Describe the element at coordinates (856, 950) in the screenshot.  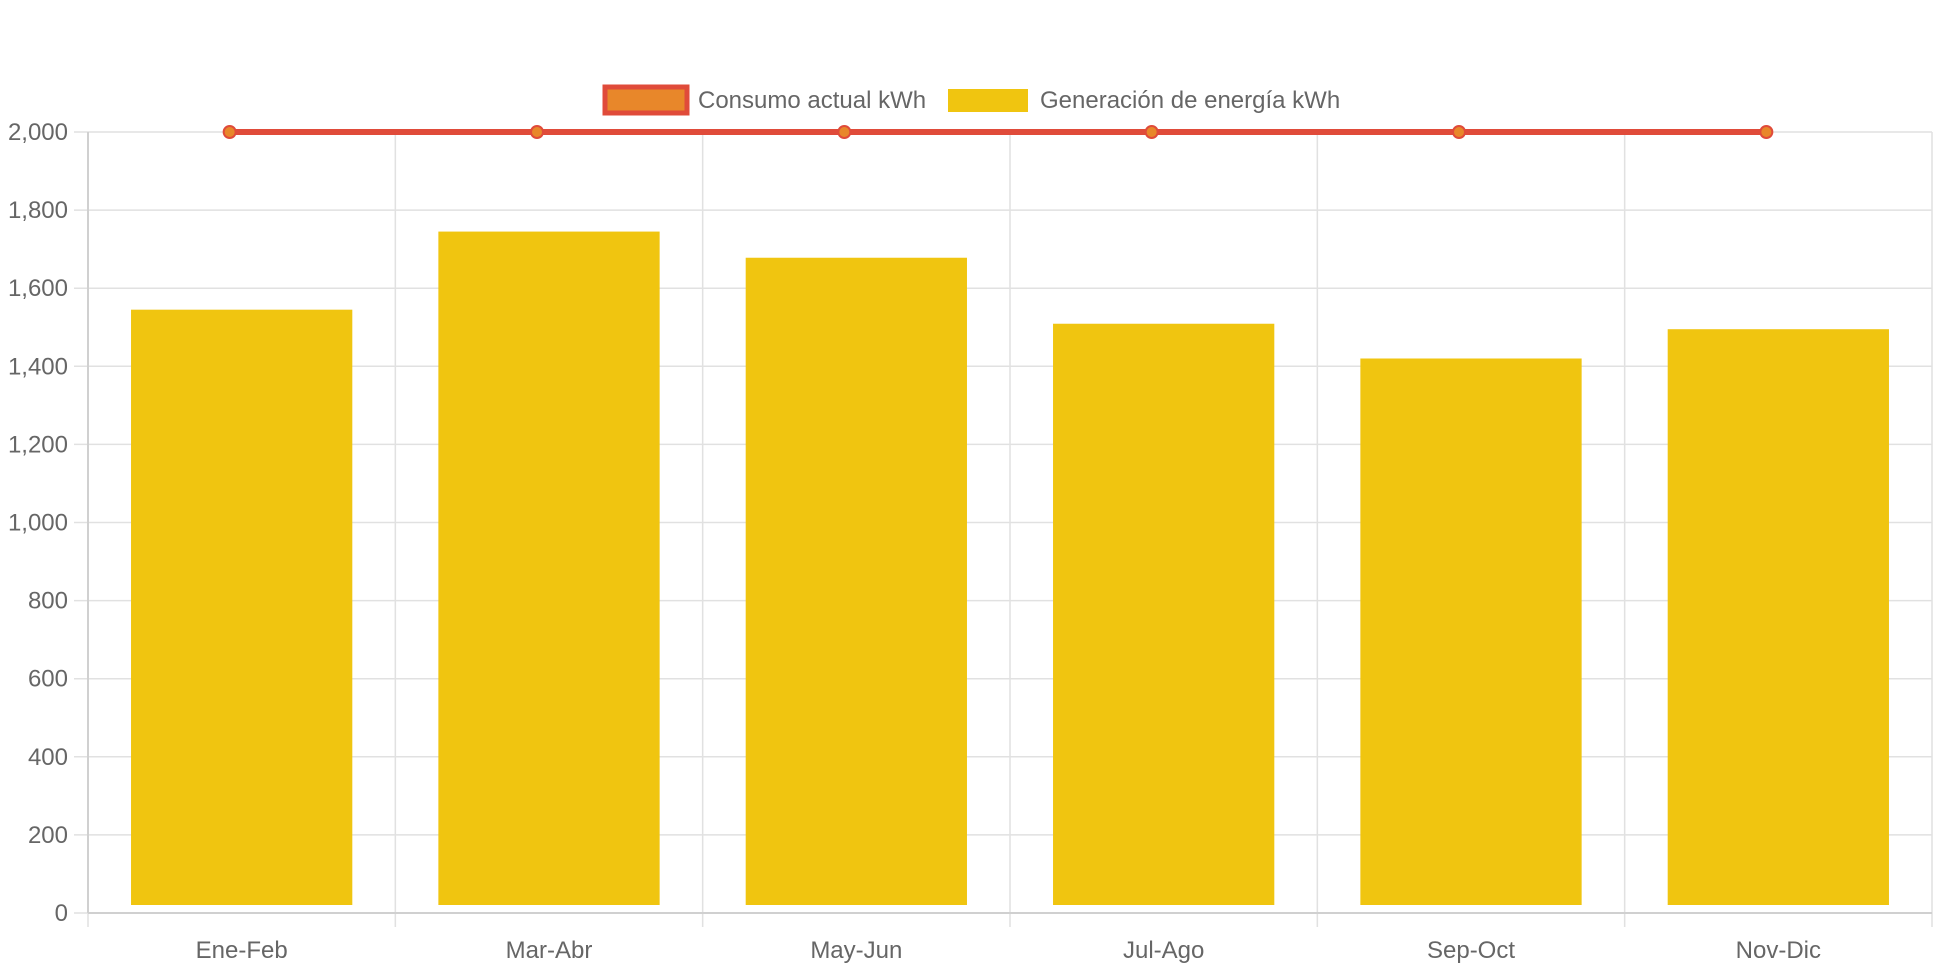
I see `x-tick-label: May-Jun` at that location.